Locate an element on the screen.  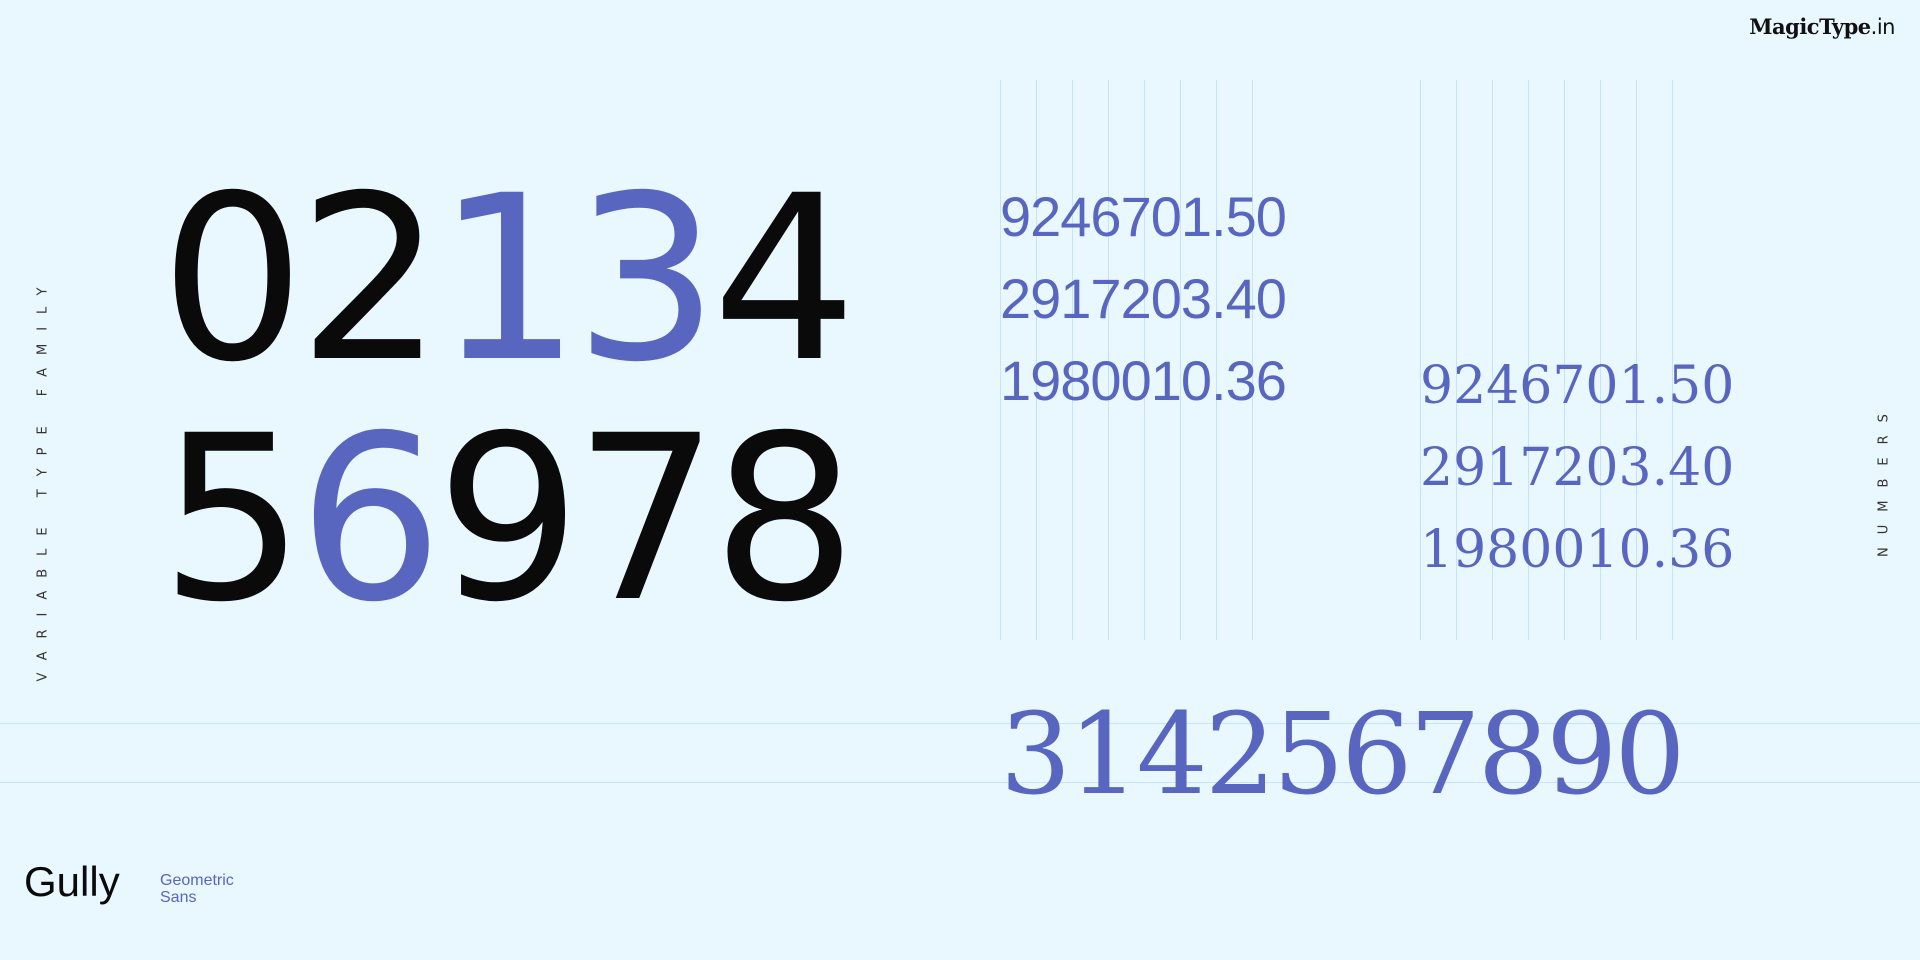
oldstyle-numbers: 9246701.50 2917203.40 1980010.36 is located at coordinates (1577, 468).